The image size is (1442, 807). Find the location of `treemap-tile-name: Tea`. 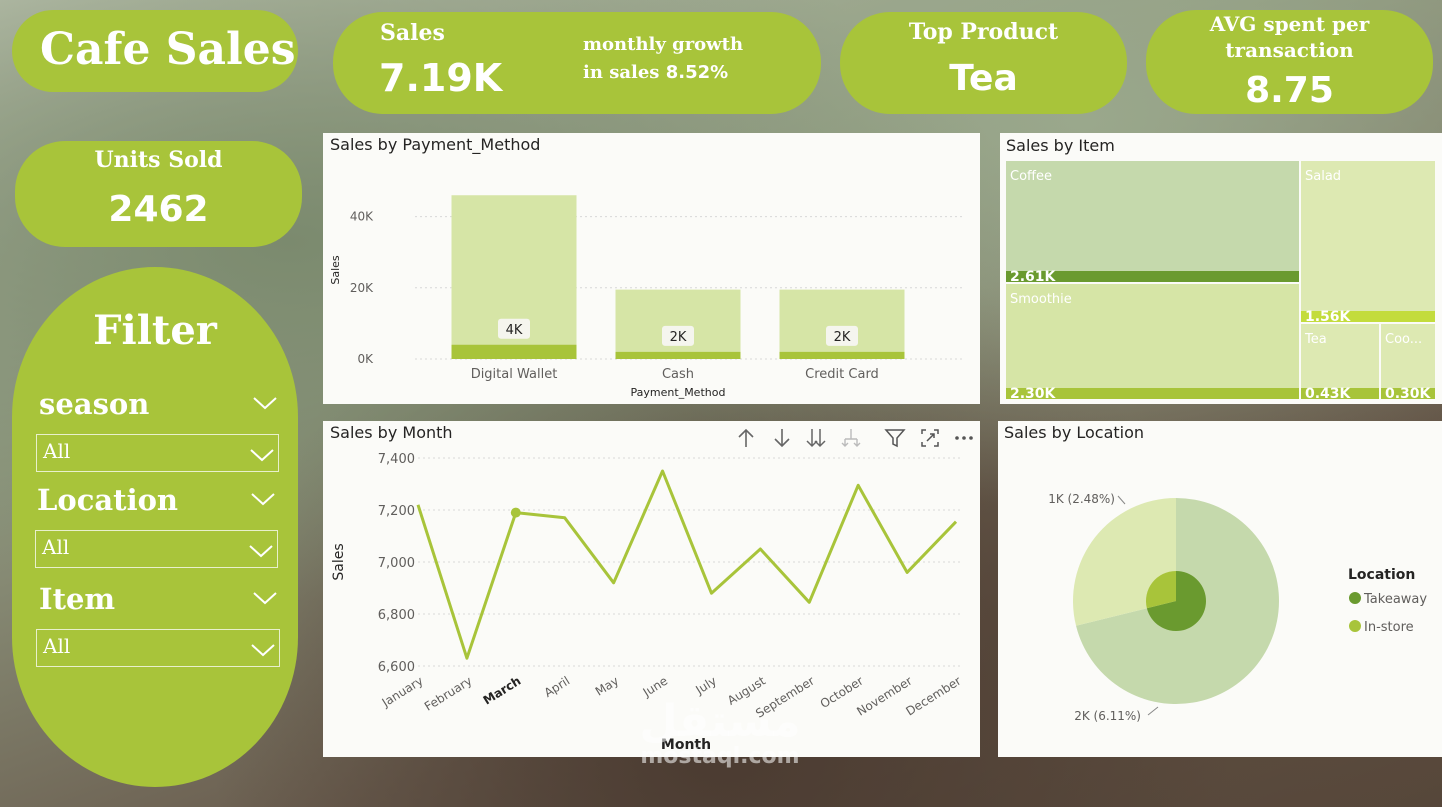

treemap-tile-name: Tea is located at coordinates (1315, 339).